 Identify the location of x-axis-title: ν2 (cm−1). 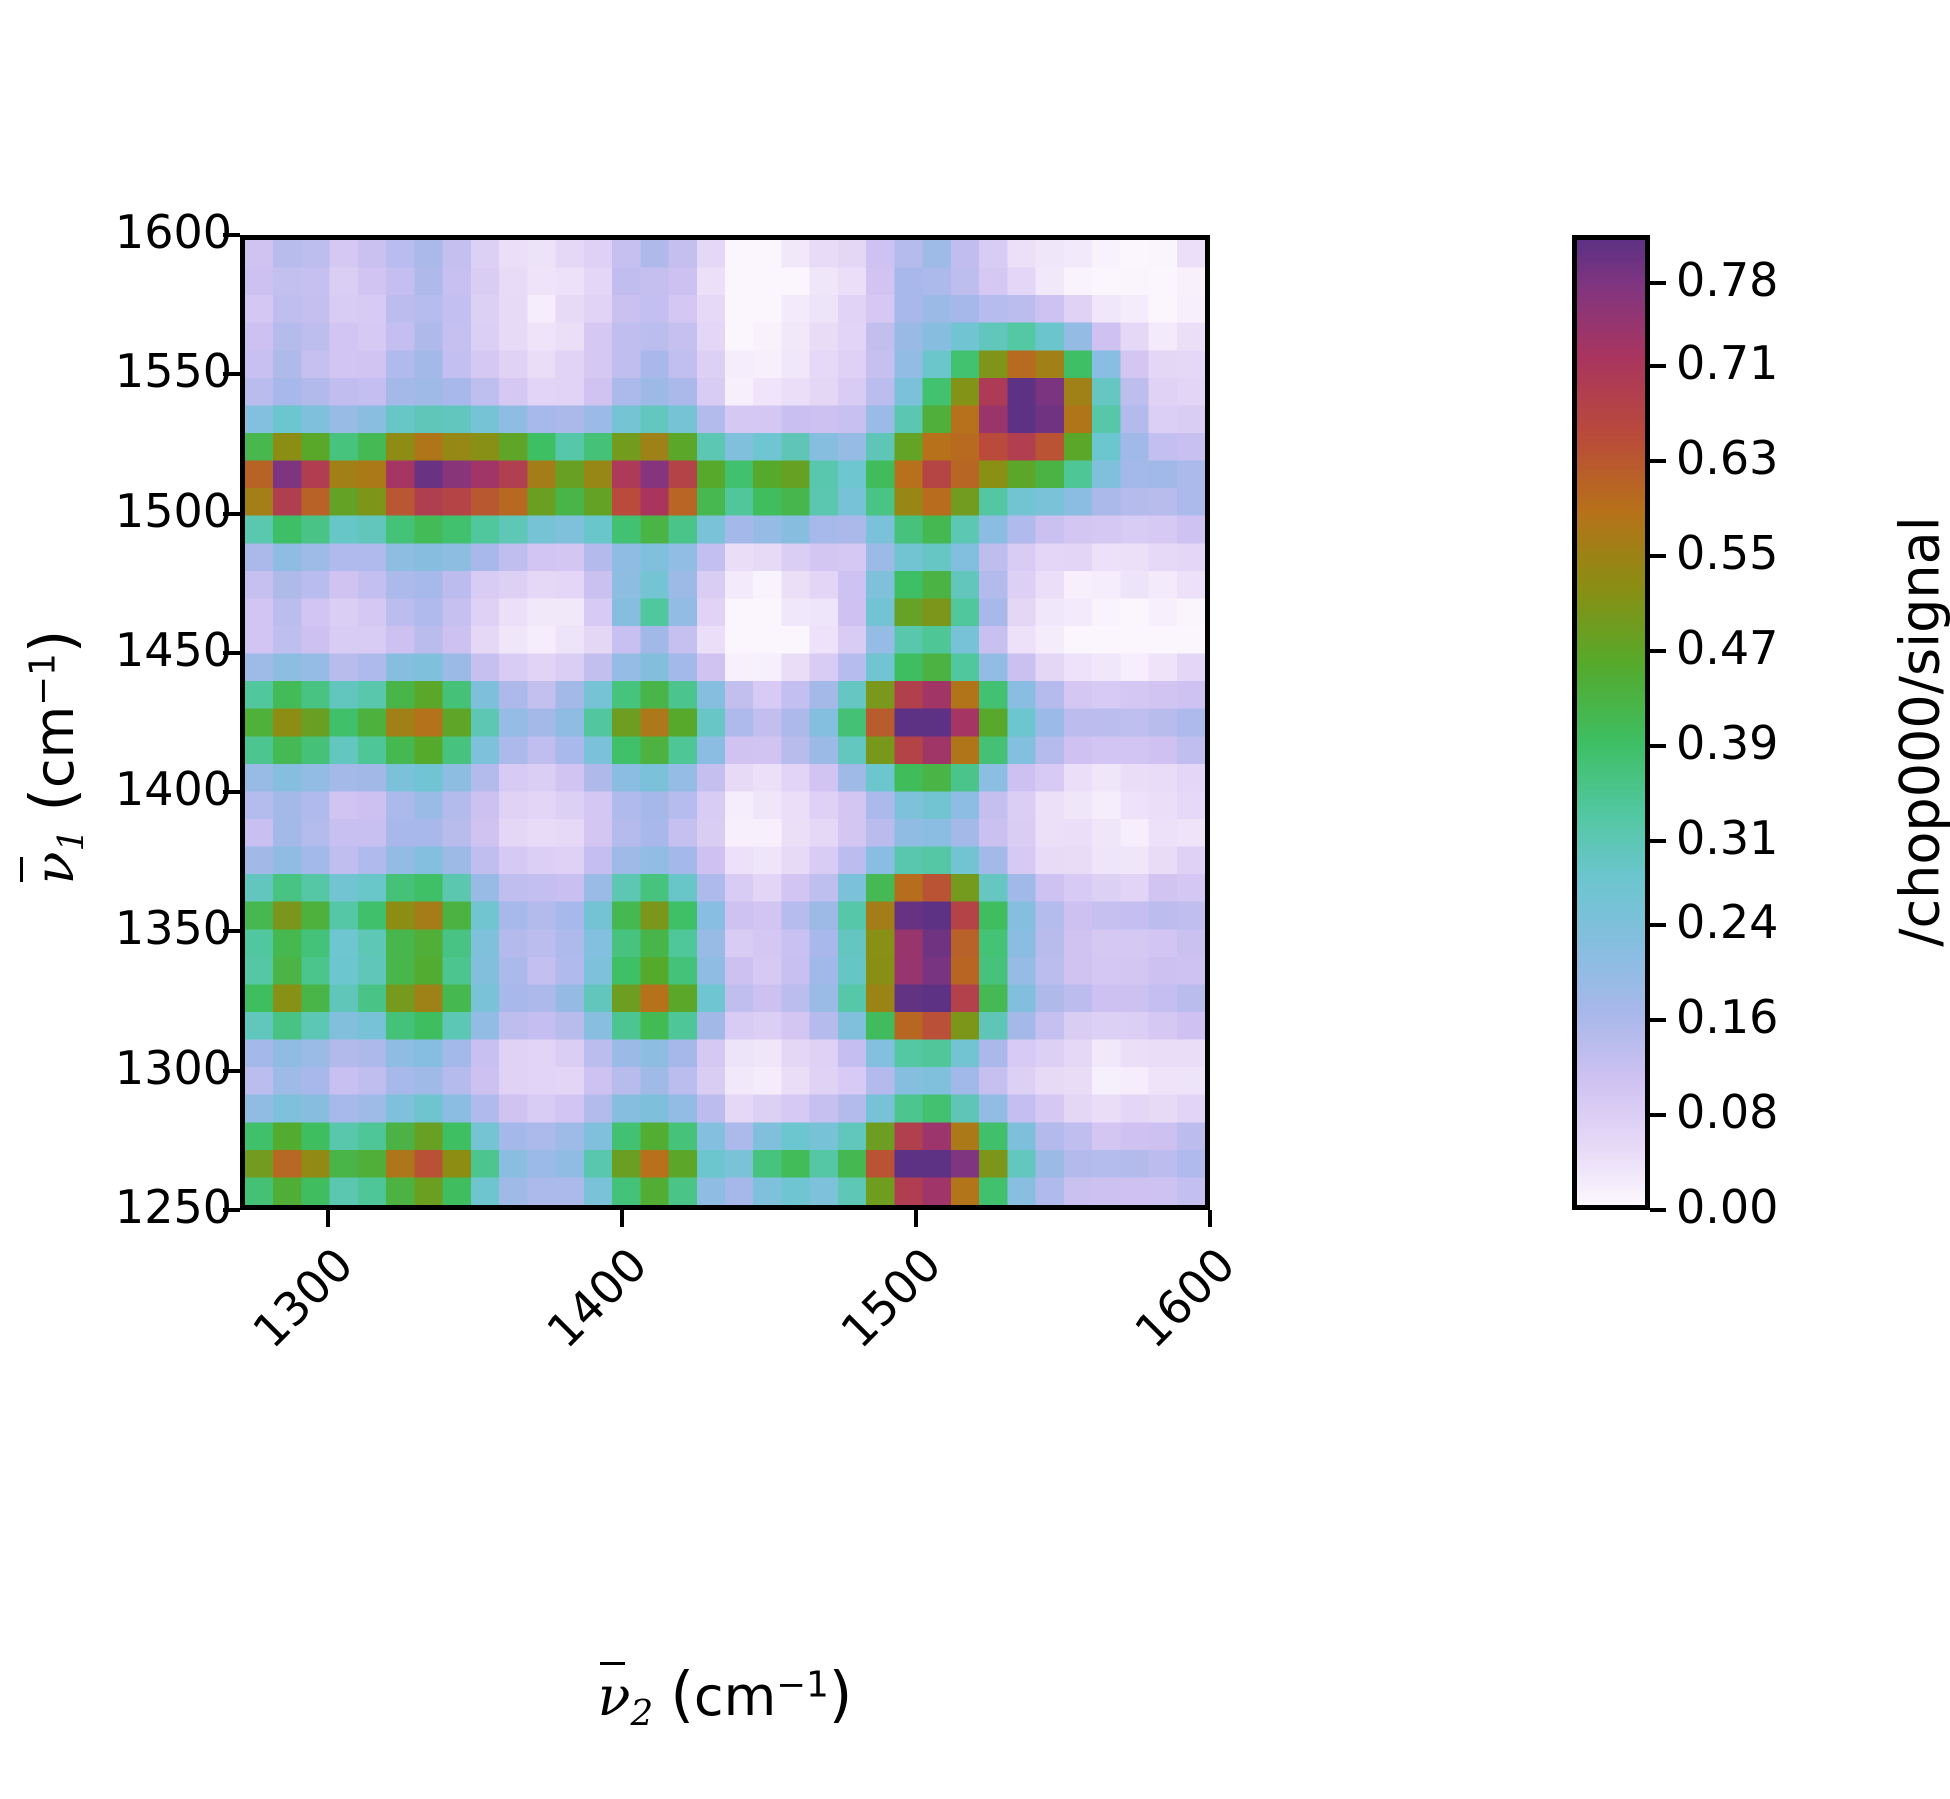
(725, 1697).